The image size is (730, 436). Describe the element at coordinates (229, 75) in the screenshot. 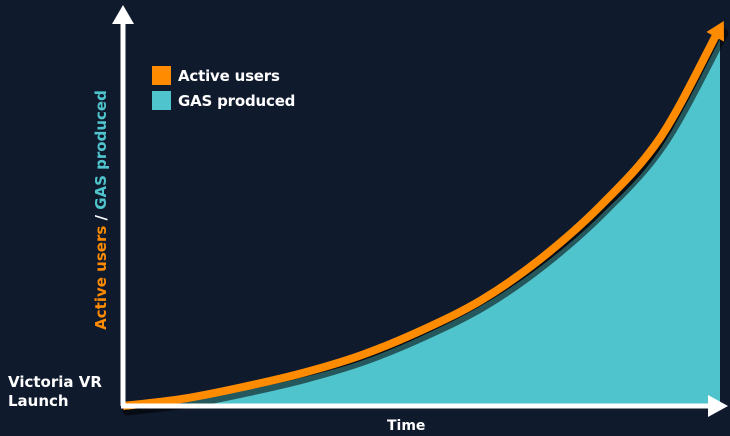

I see `legend-label-active-users: Active users` at that location.